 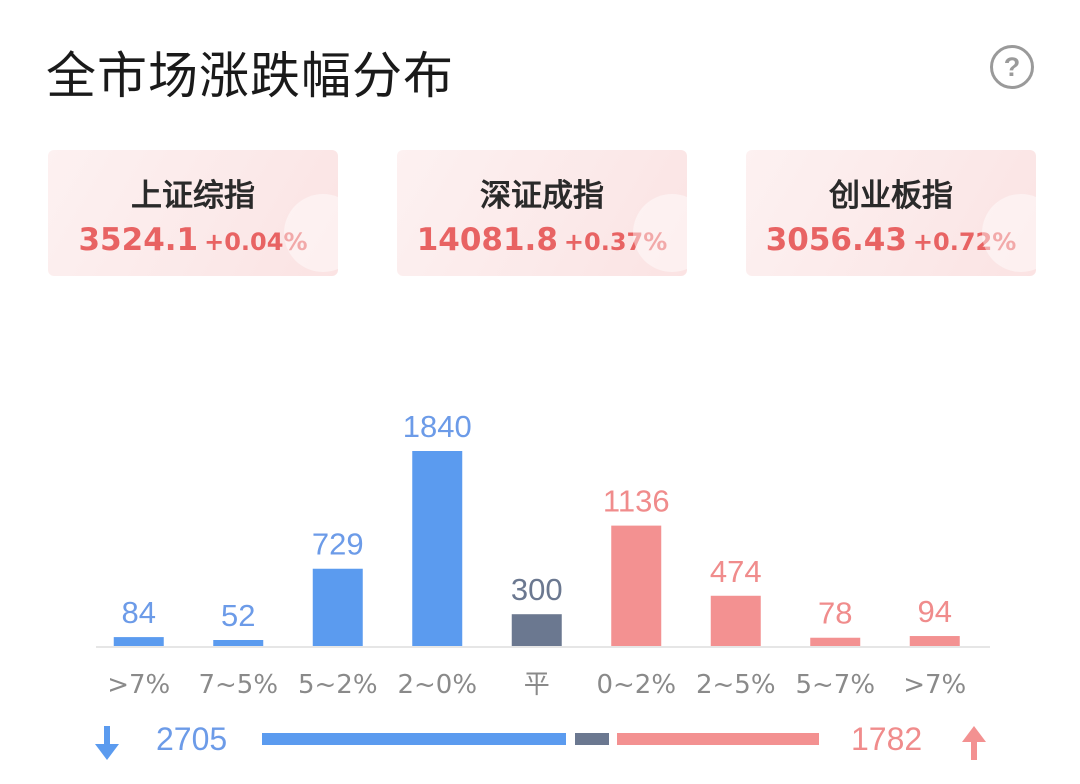 I want to click on index-card-shanghai: 上证综指 3524.1 +0.04%, so click(x=193, y=213).